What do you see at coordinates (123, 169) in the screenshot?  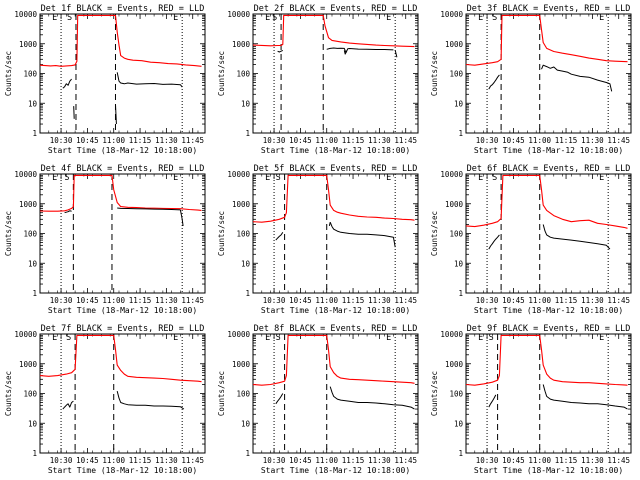 I see `panel-title: Det 4f BLACK = Events, RED = LLD` at bounding box center [123, 169].